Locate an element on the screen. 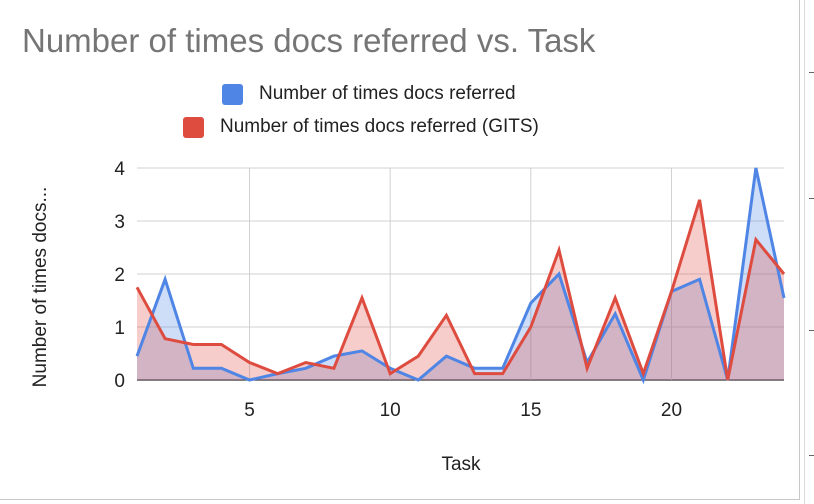 This screenshot has height=504, width=814. x-tick-label: 10 is located at coordinates (390, 410).